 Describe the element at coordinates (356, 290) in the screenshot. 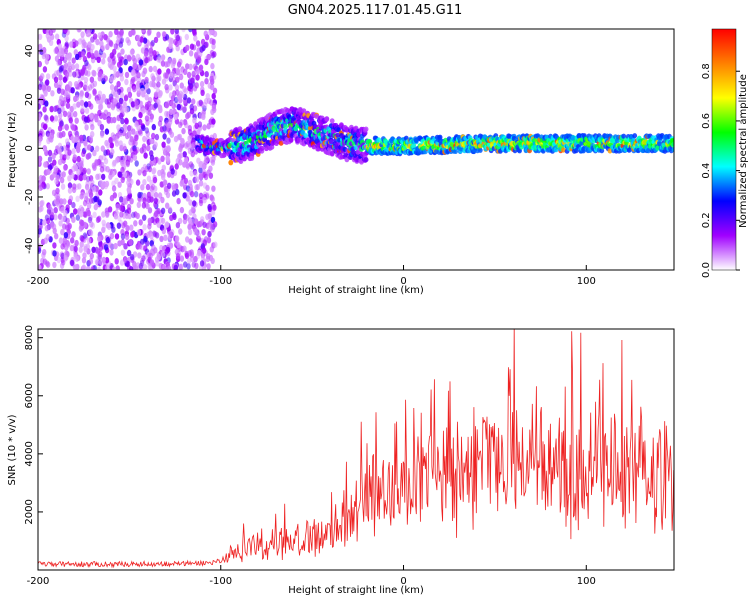

I see `spectrogram-x-label: Height of straight line (km)` at that location.